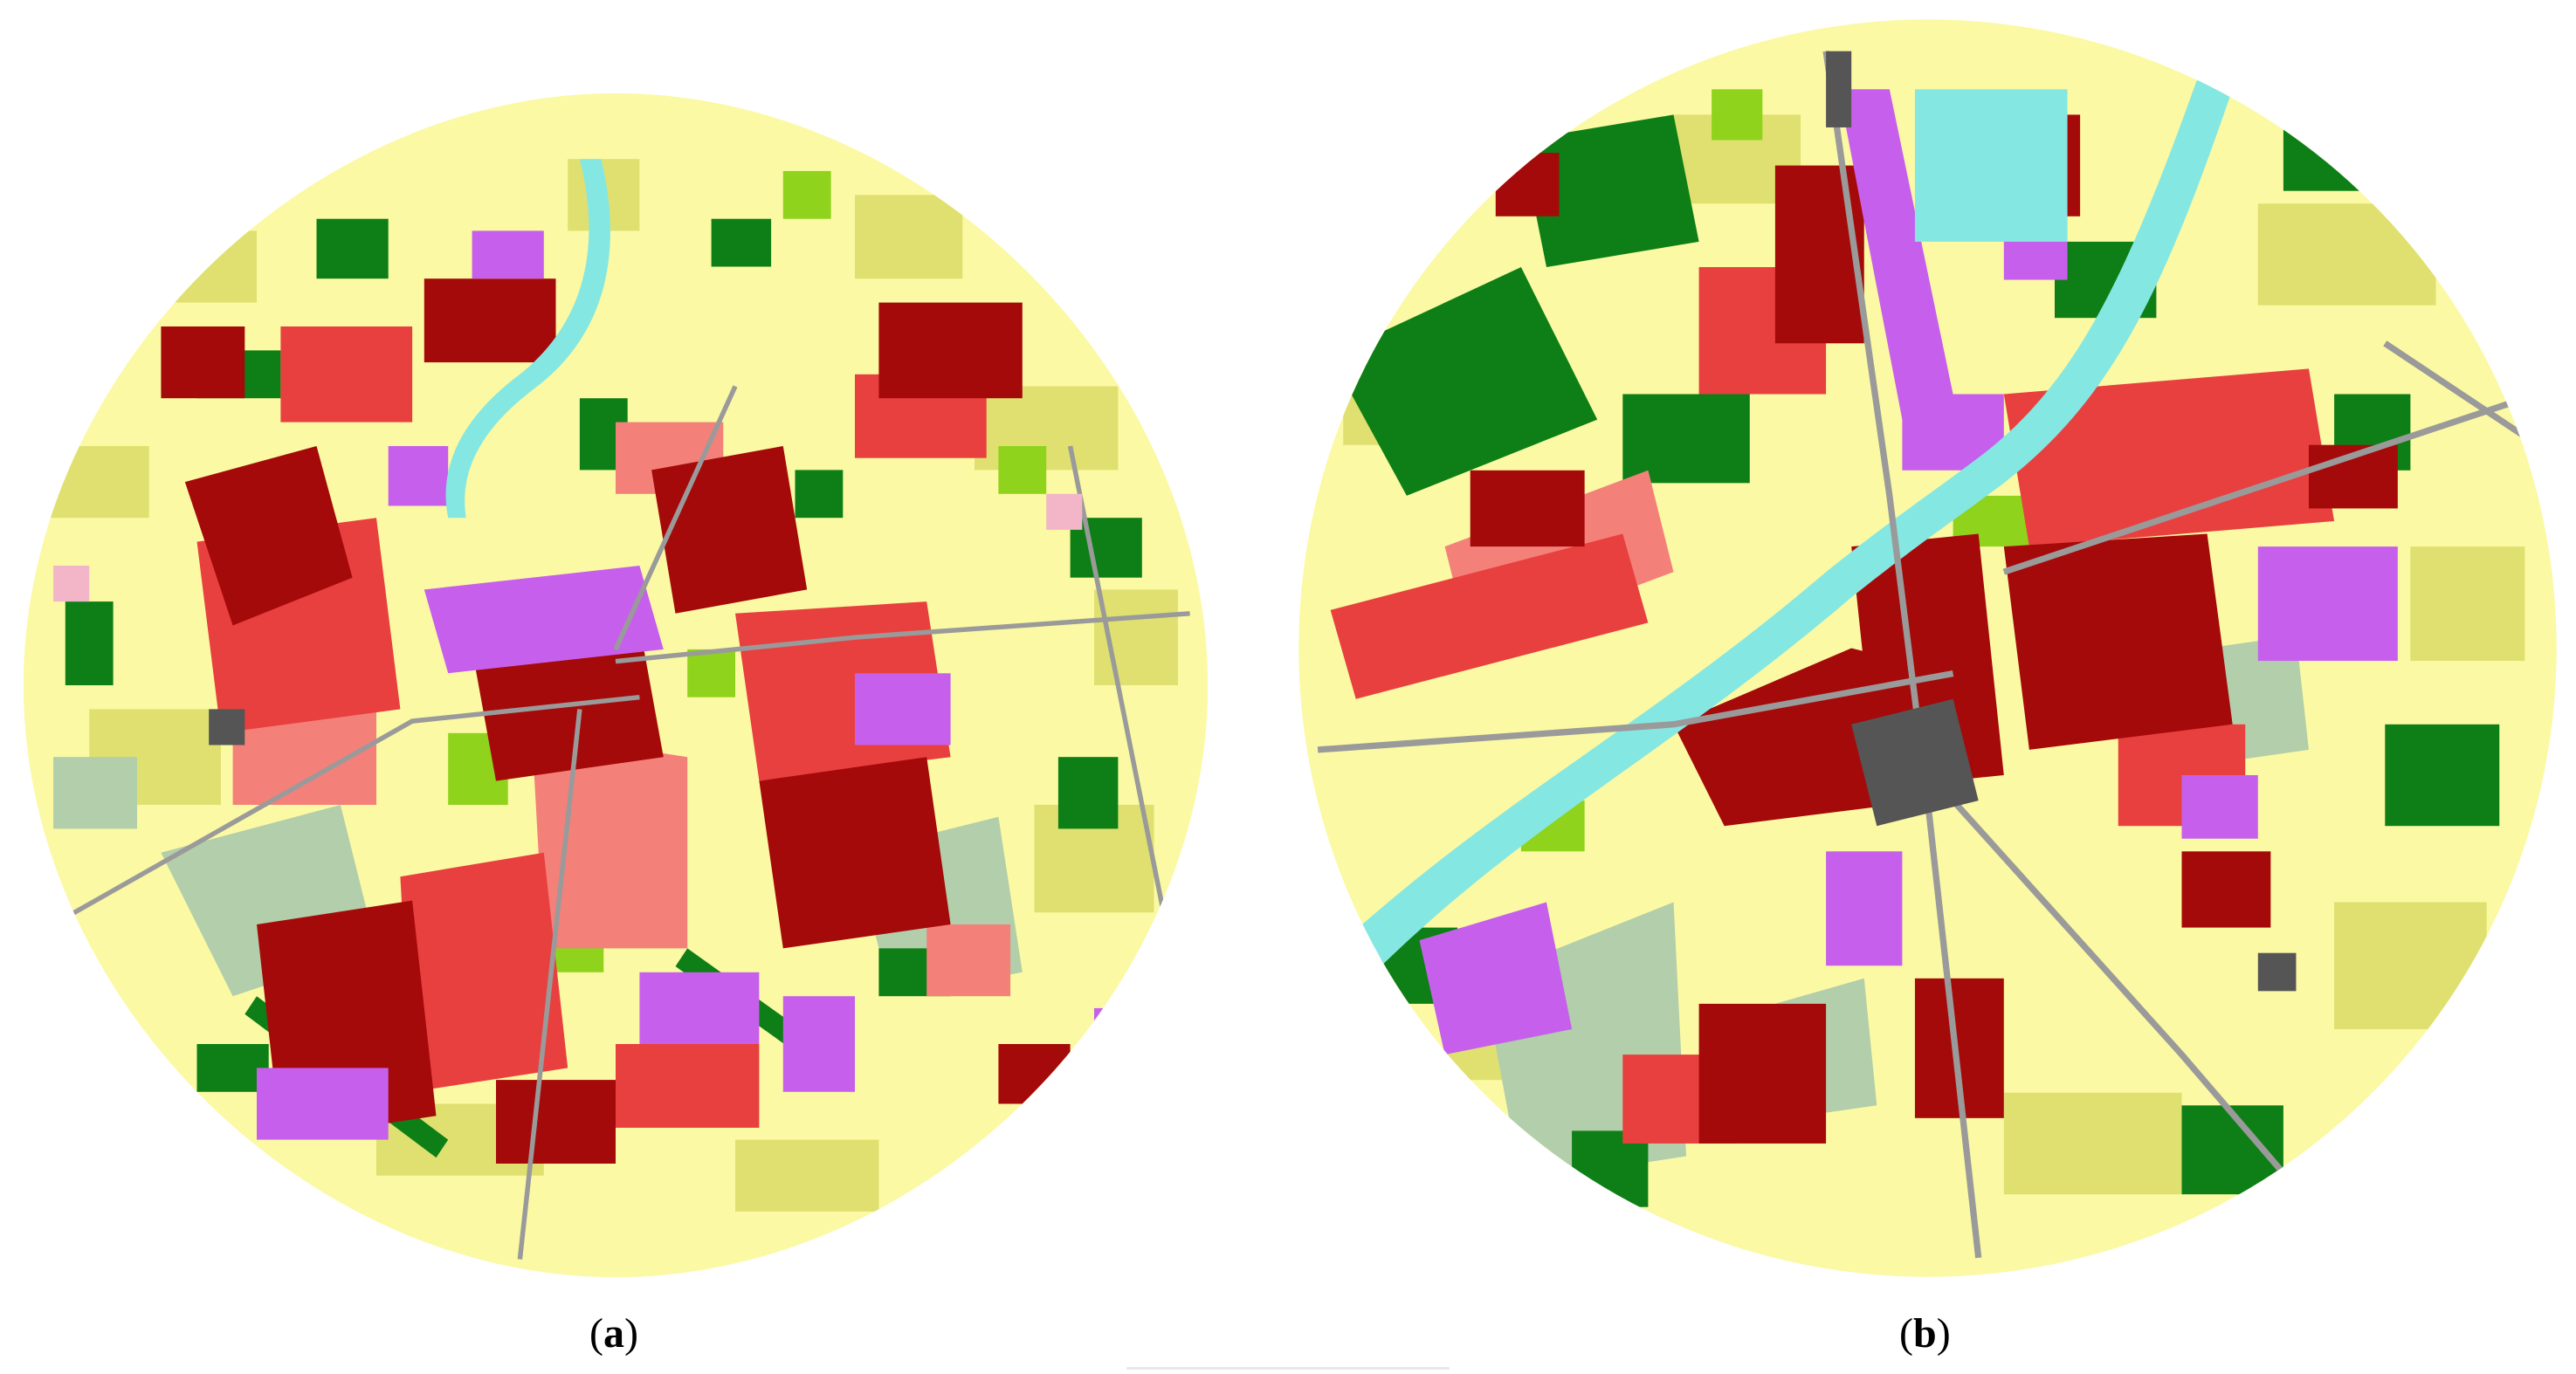 The height and width of the screenshot is (1374, 2576). I want to click on caption-b-letter: b, so click(1924, 1334).